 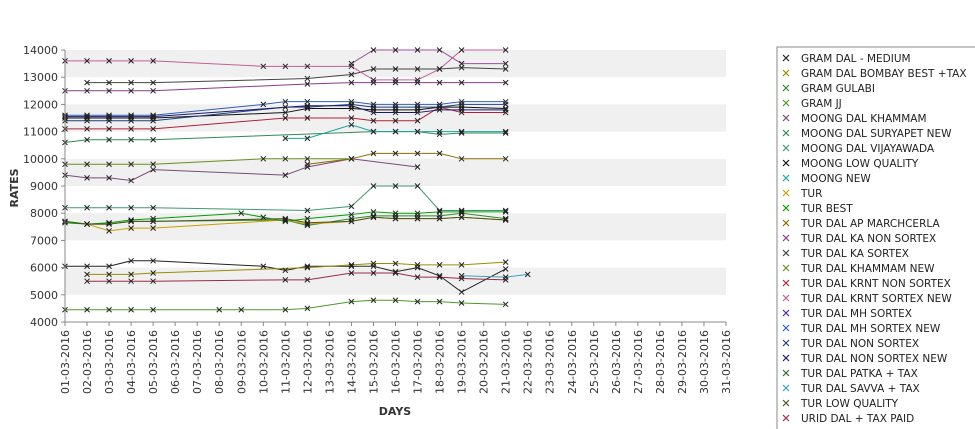 I want to click on legend-label: TUR DAL KRNT NON SORTEX, so click(x=875, y=284).